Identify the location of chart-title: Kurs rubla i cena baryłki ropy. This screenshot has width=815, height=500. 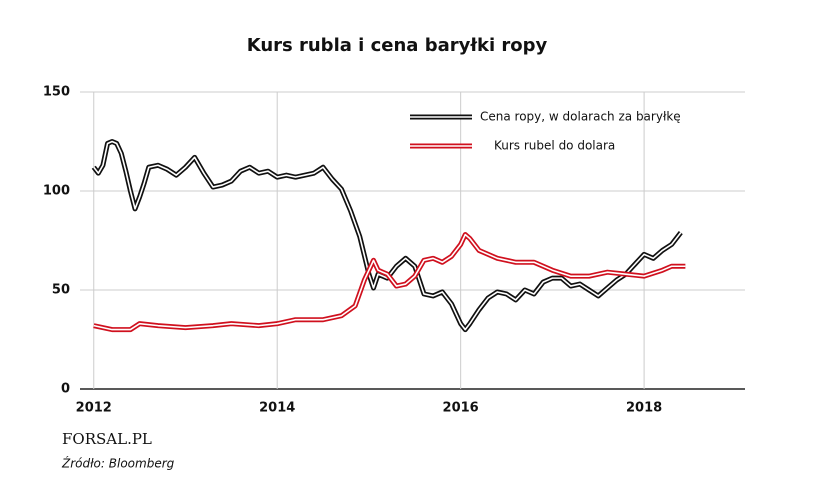
(397, 45).